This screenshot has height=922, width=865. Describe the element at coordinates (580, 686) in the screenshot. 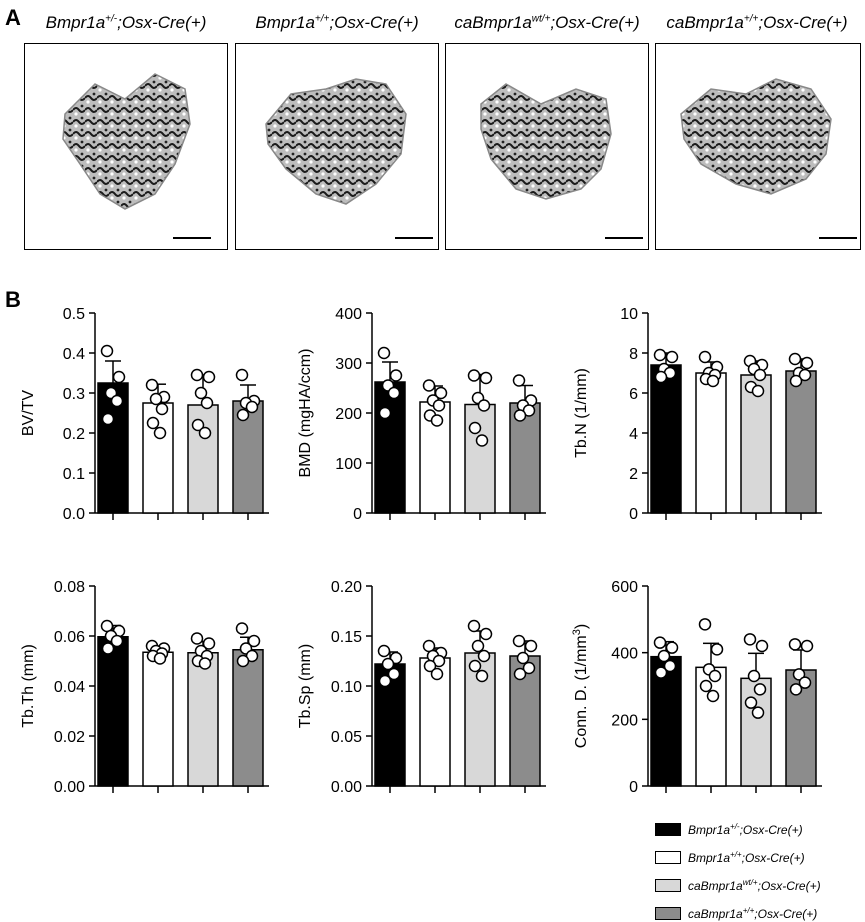

I see `chart-6-y-label: Conn. D. (1/mm3)` at that location.